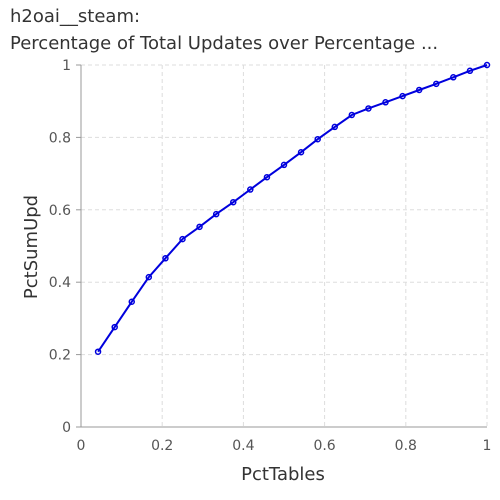  Describe the element at coordinates (81, 446) in the screenshot. I see `x-tick-label: 0` at that location.